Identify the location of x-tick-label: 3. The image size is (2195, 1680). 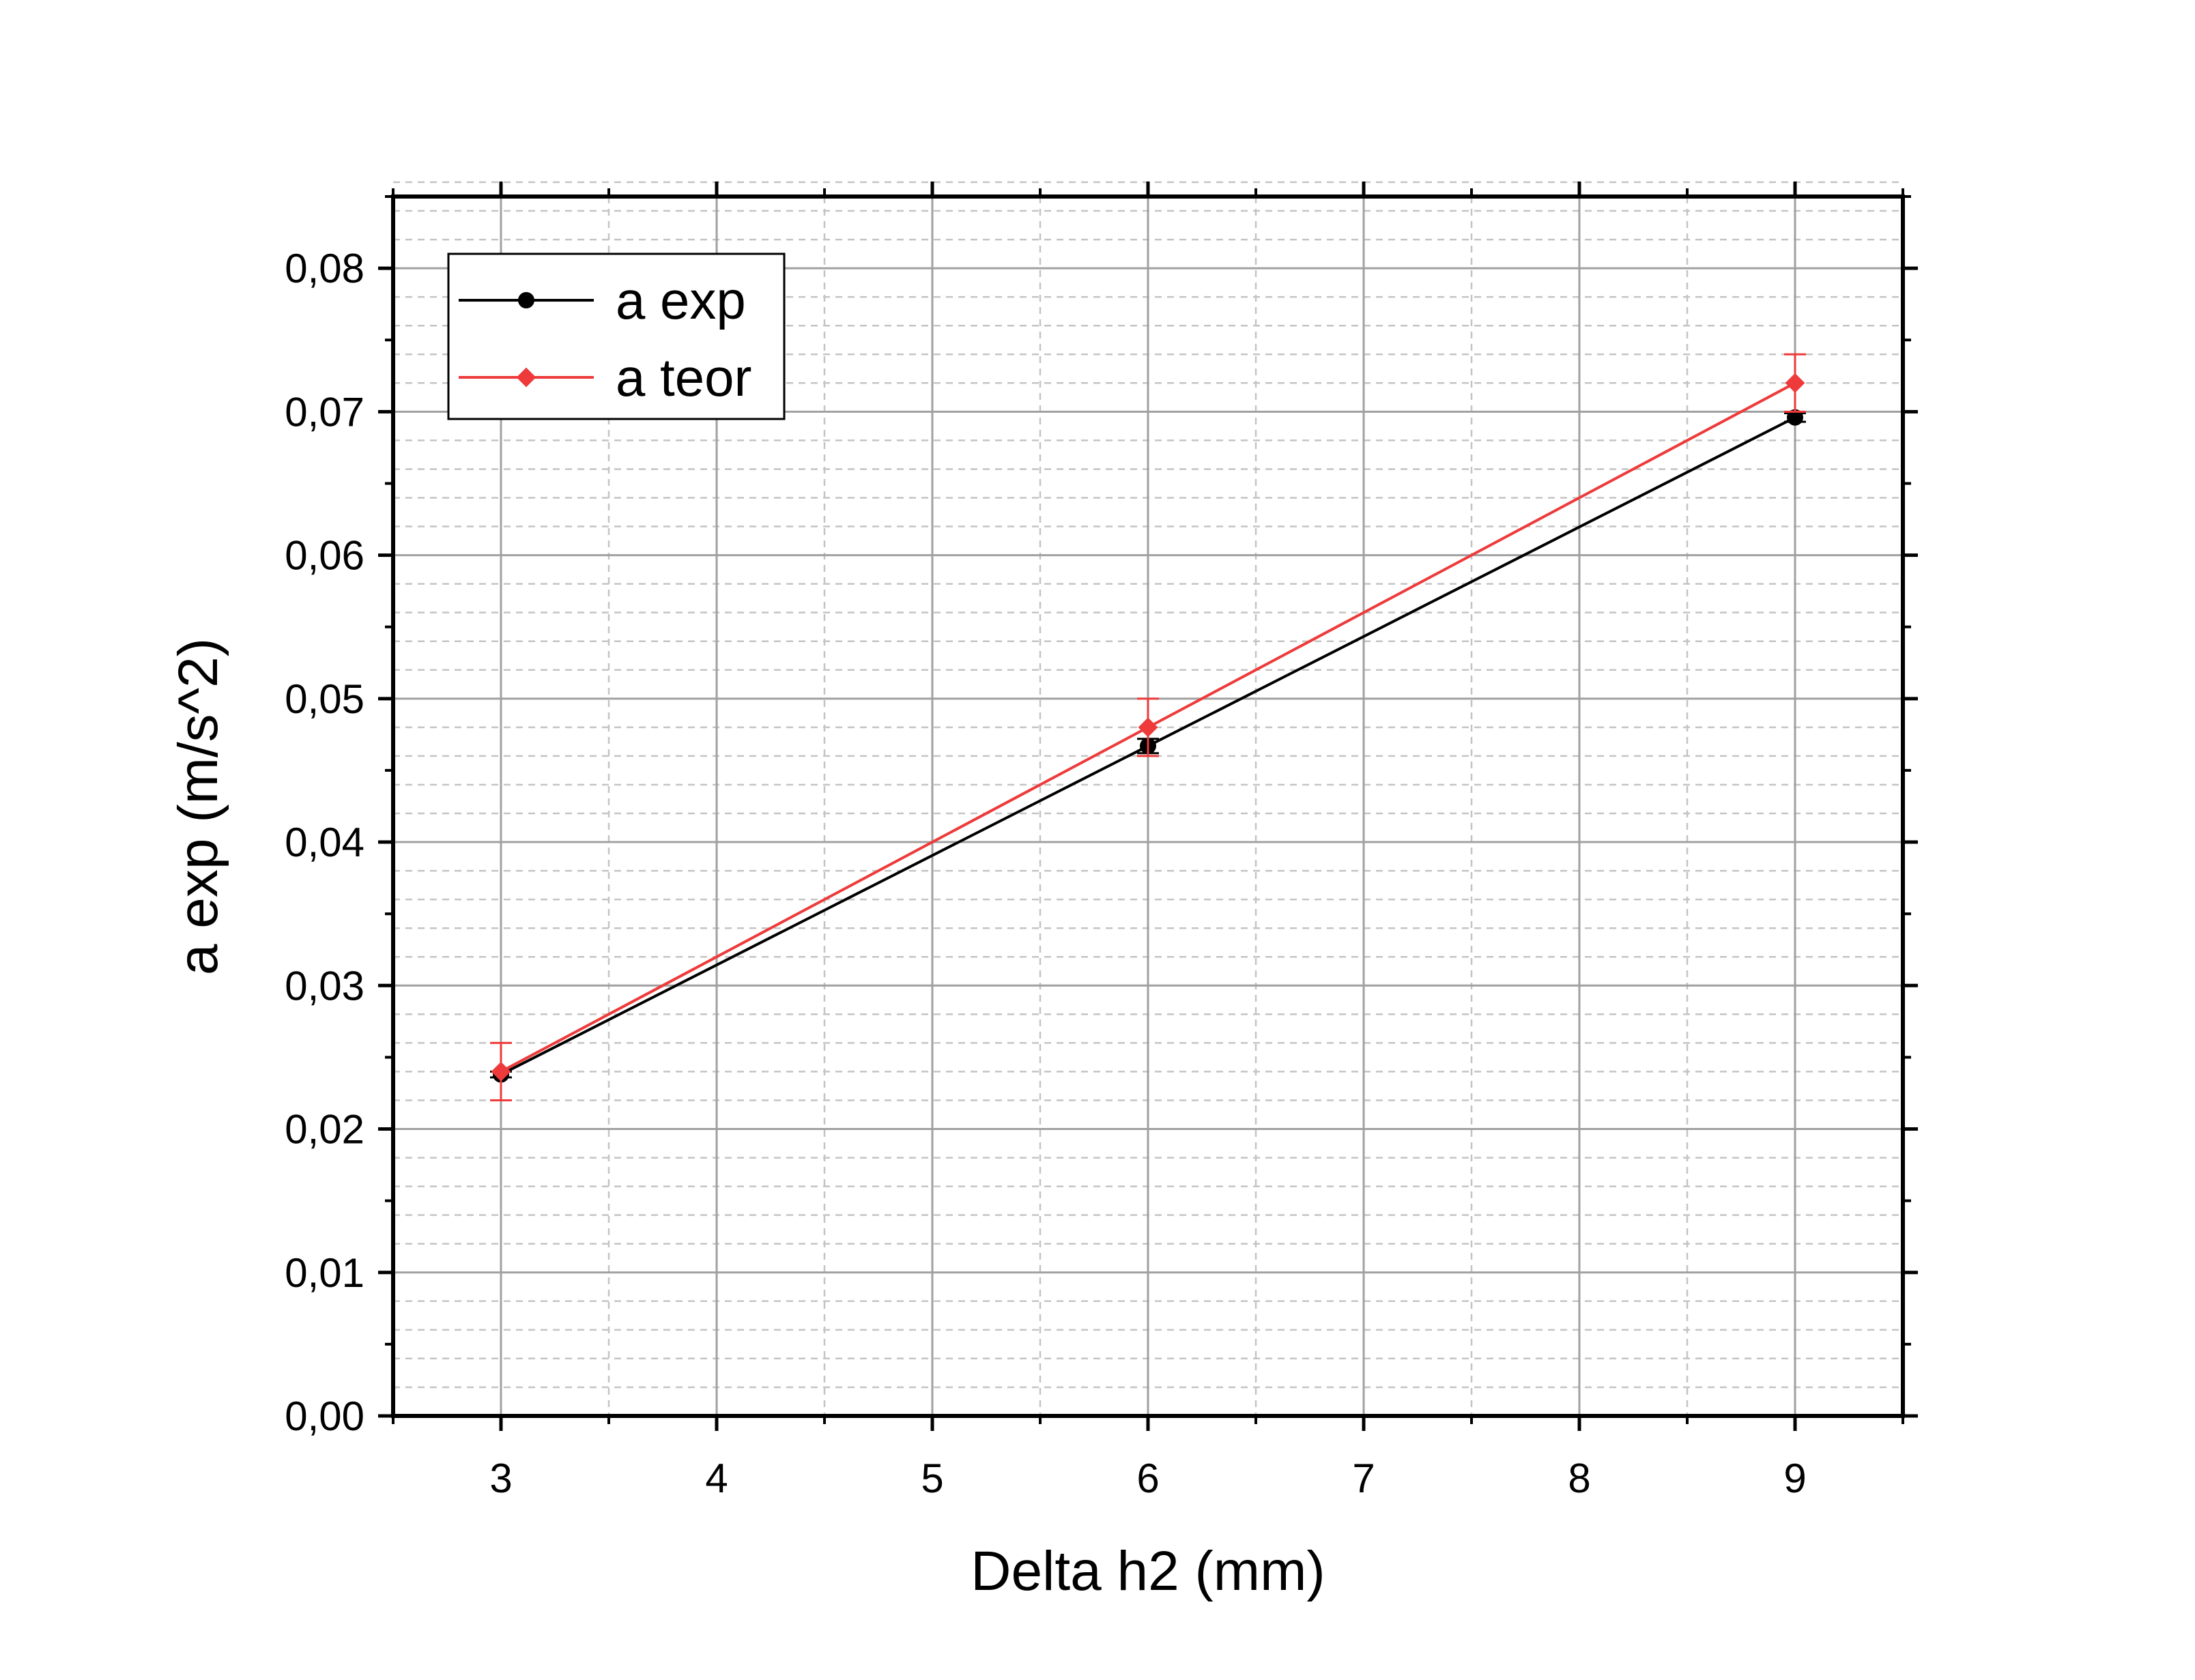
(501, 1478).